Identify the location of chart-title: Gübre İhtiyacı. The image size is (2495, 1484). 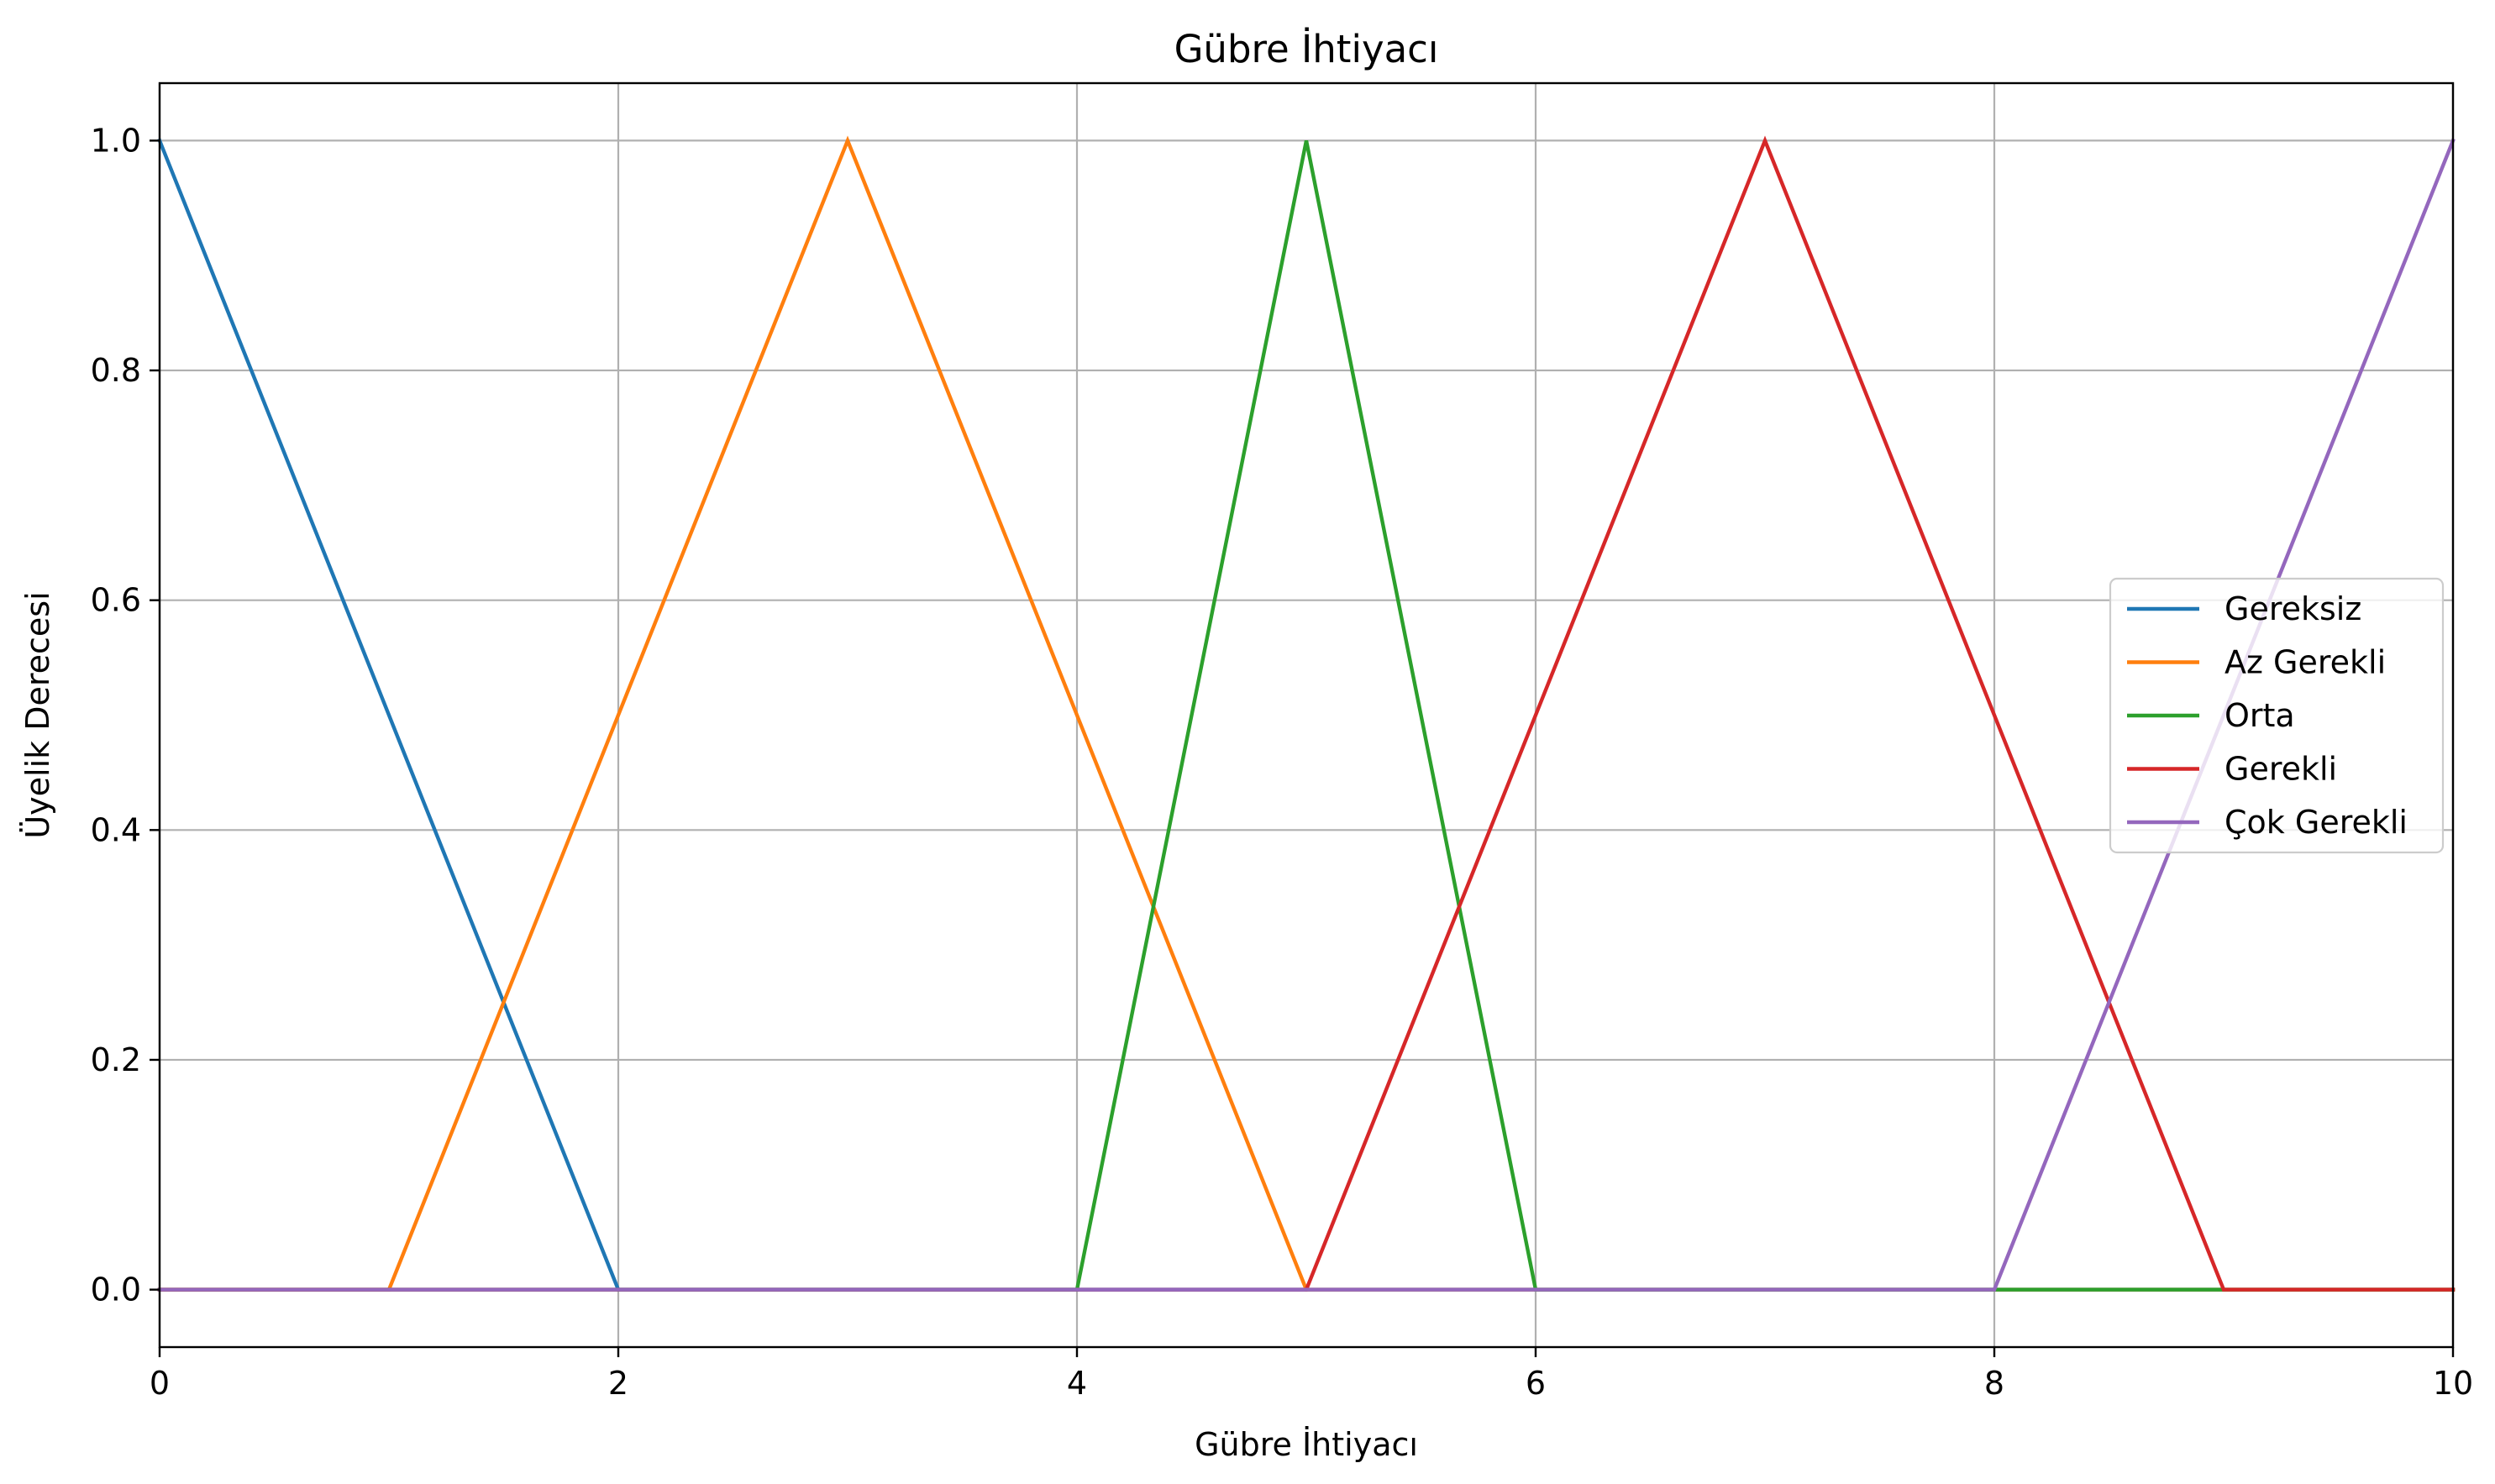
(1306, 49).